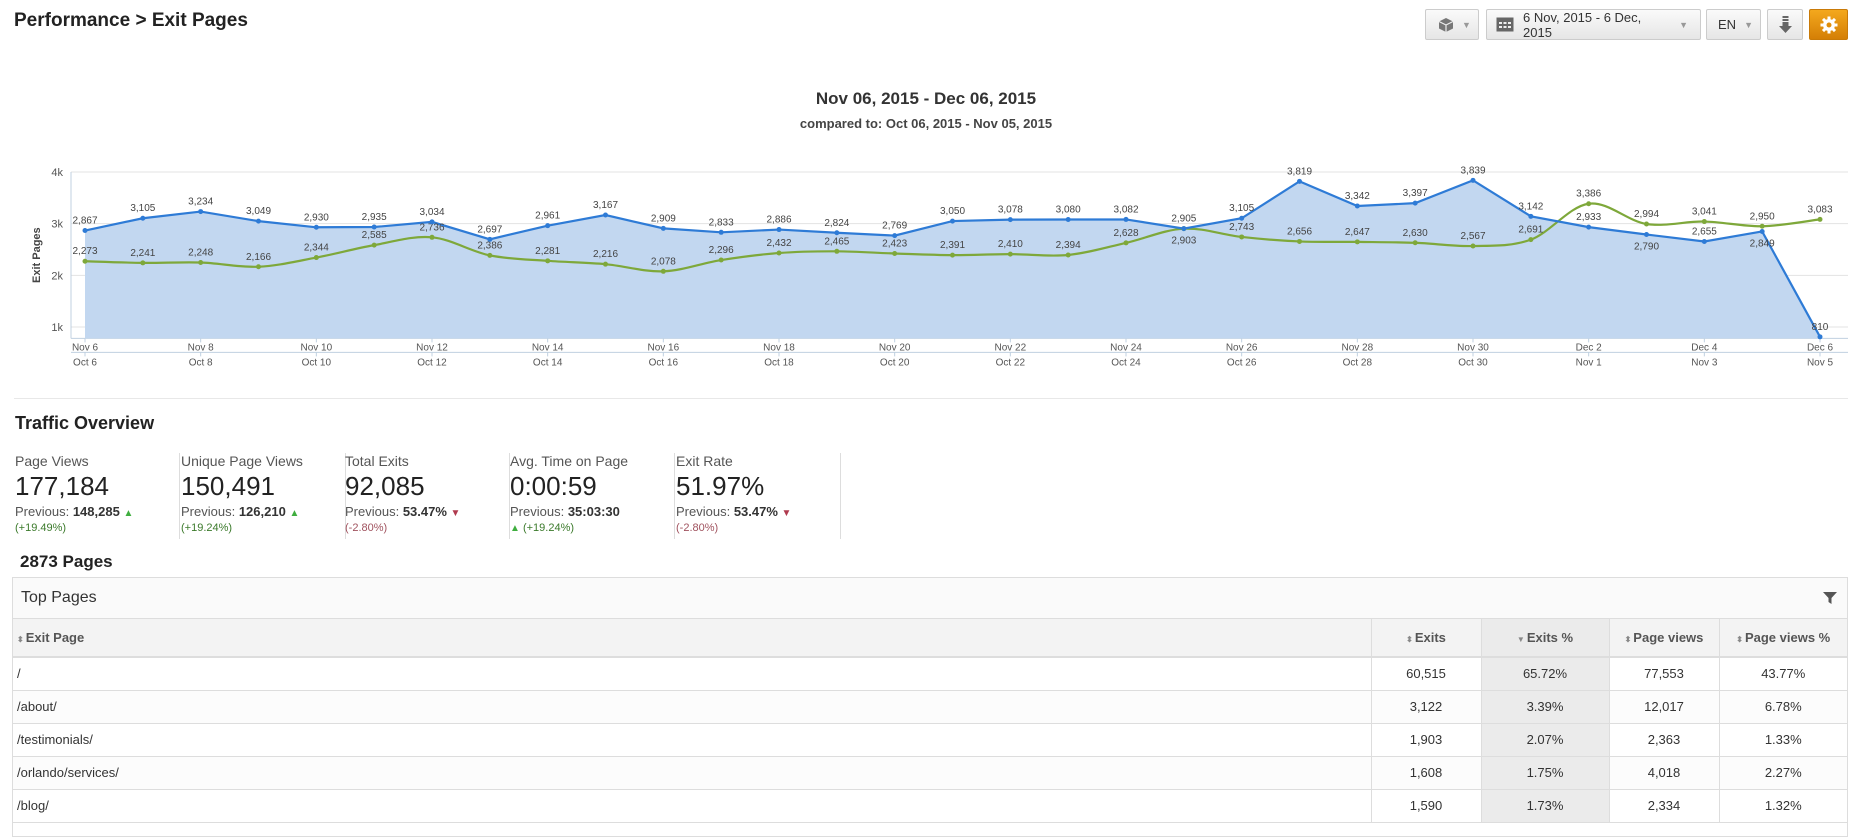  I want to click on cube-dropdown-button: ▼, so click(1452, 24).